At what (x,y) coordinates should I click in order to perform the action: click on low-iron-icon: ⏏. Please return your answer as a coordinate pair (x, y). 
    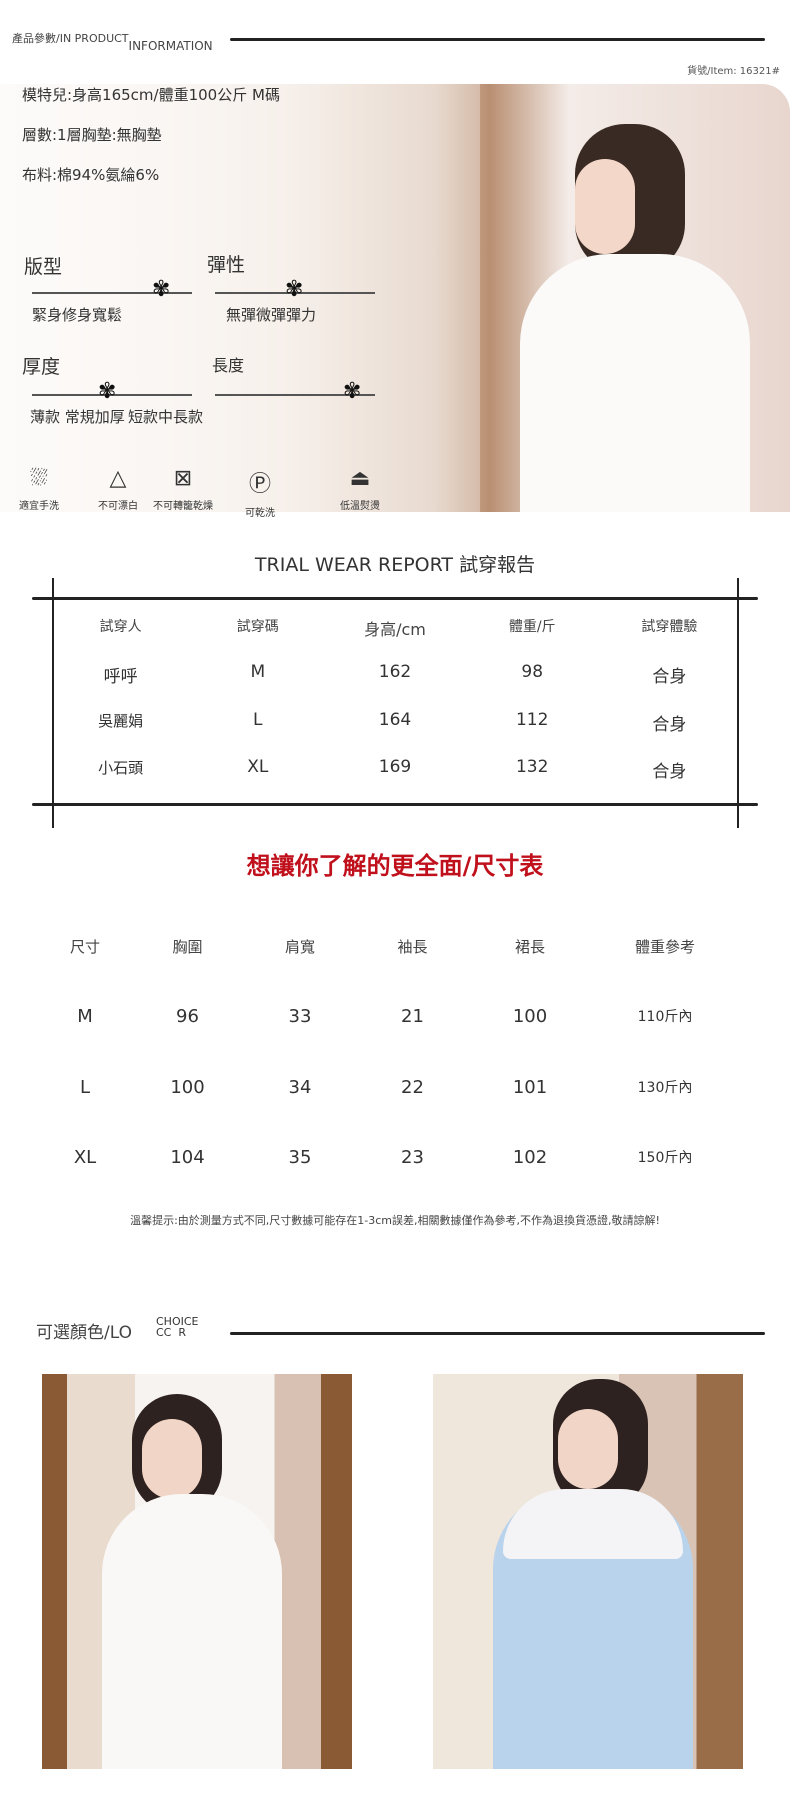
    Looking at the image, I should click on (360, 478).